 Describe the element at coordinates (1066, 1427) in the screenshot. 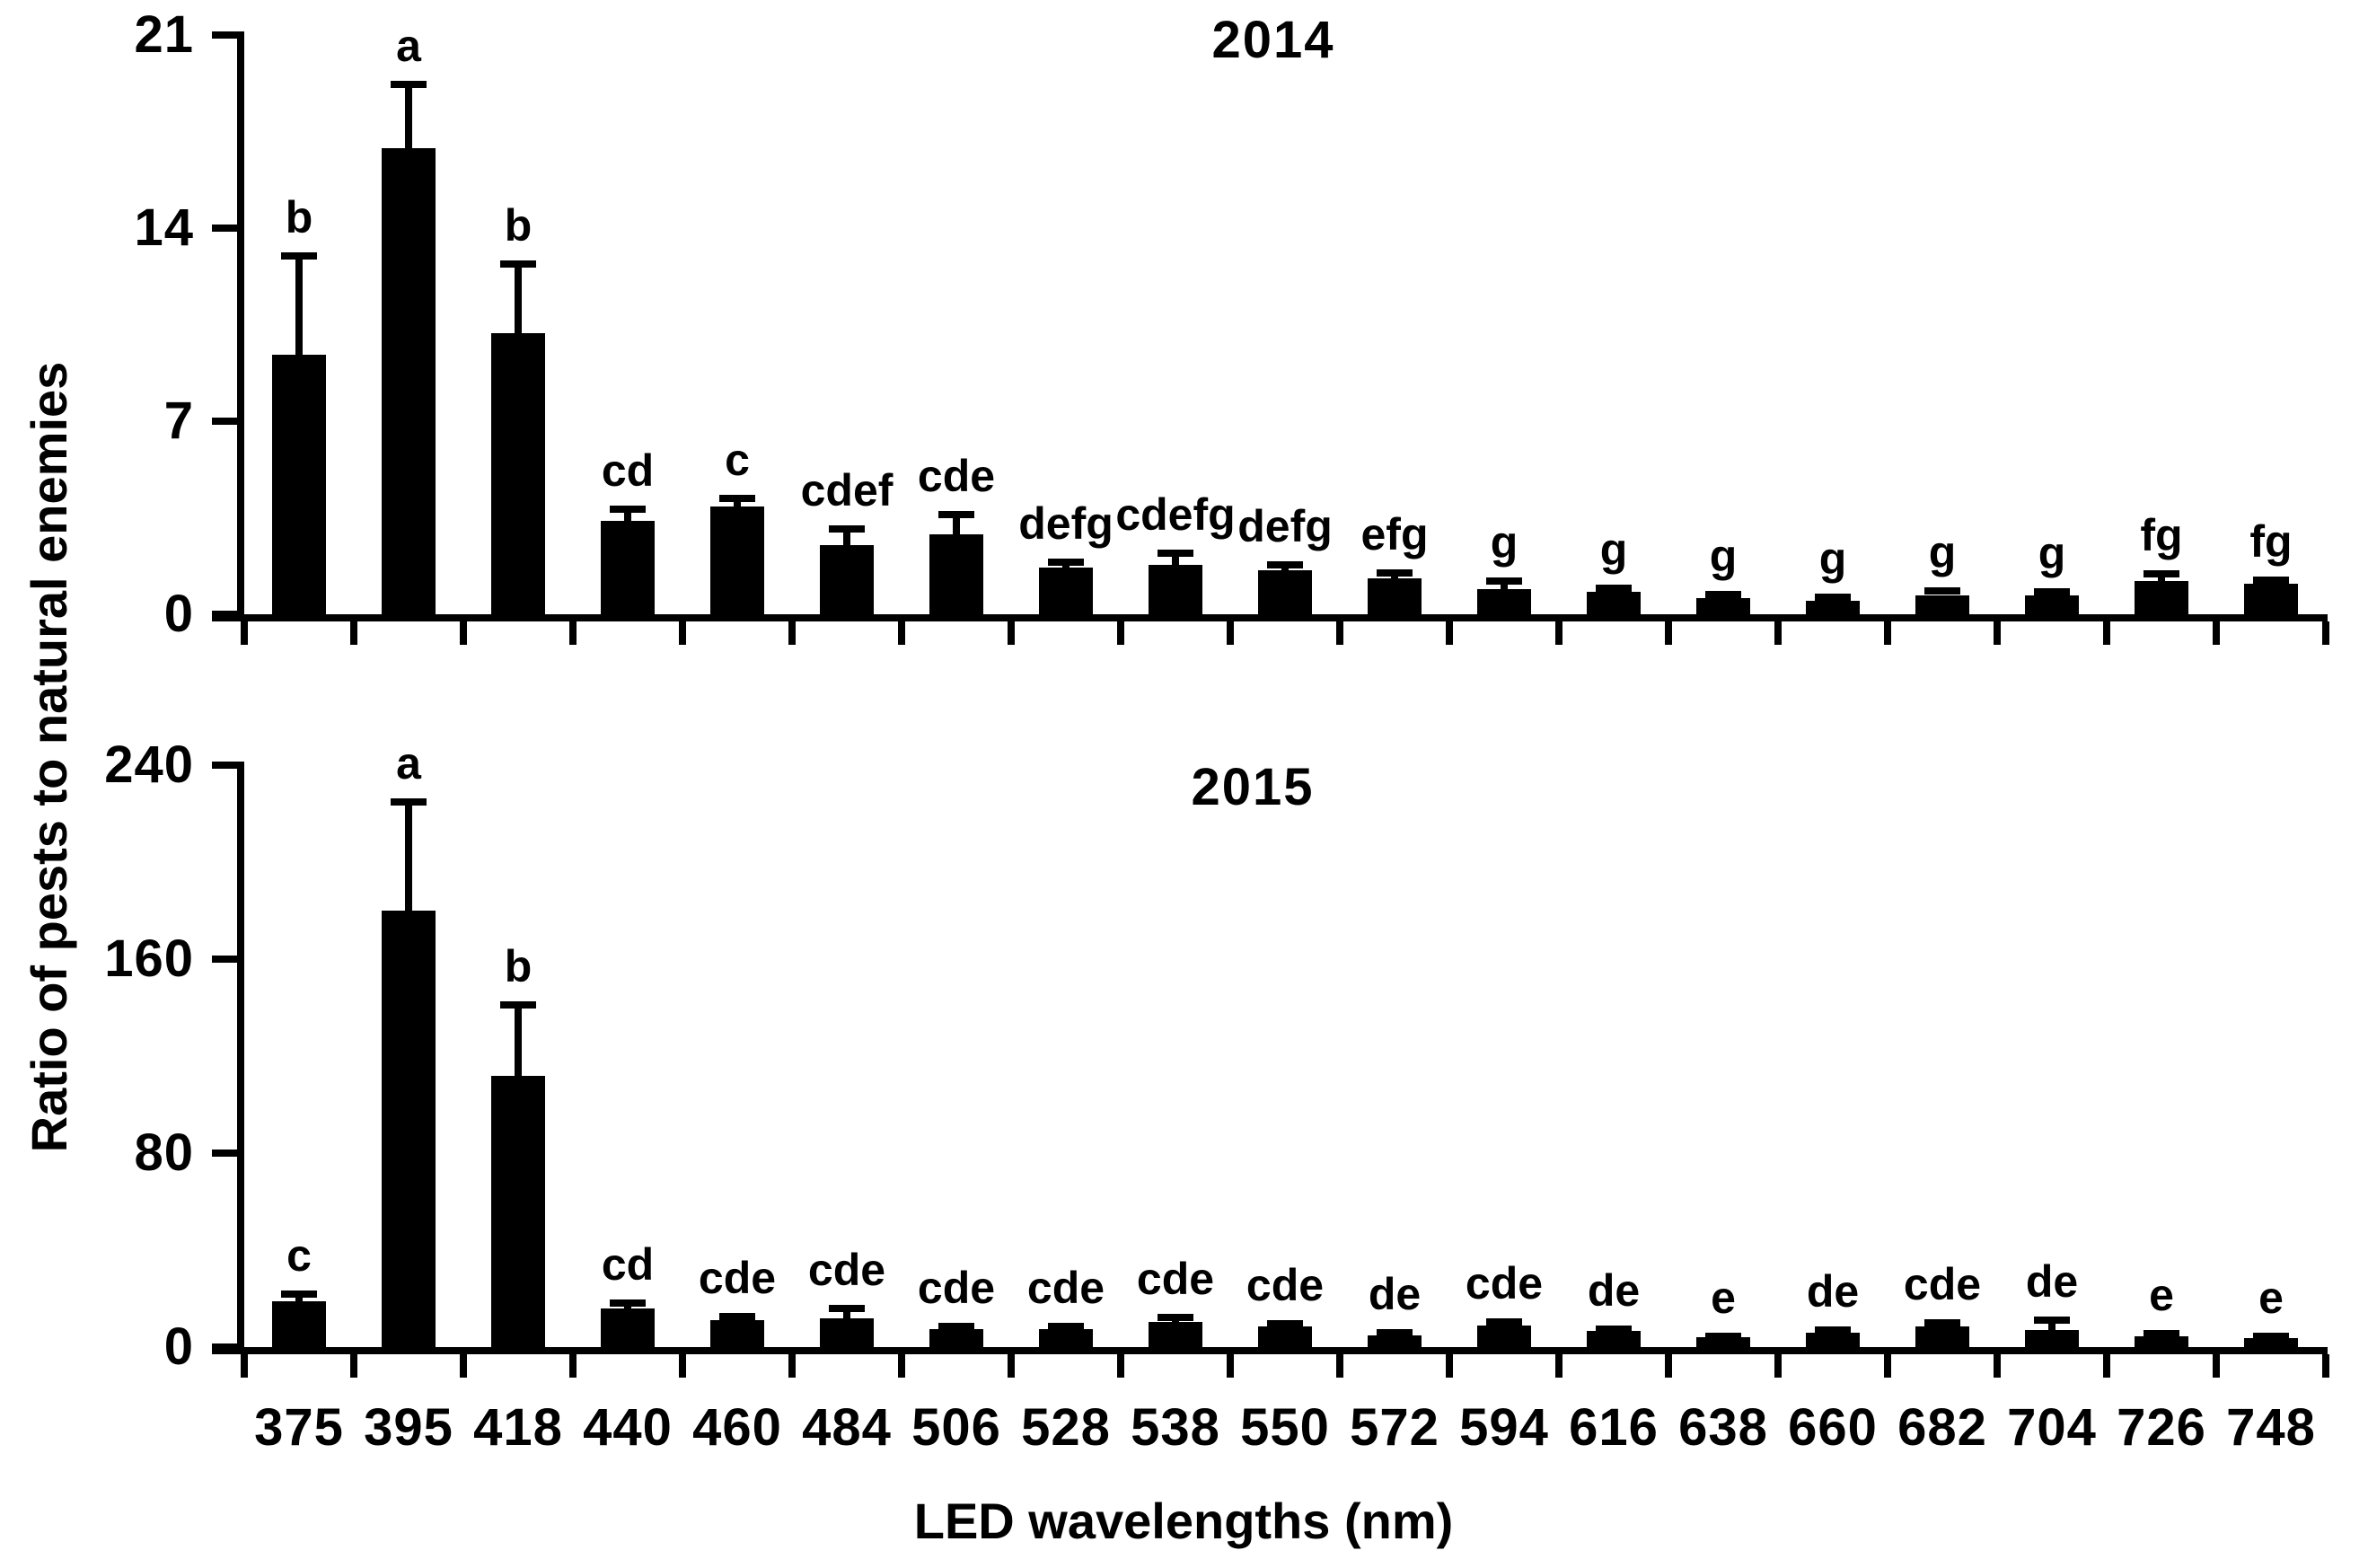

I see `x-tick-label-528: 528` at that location.